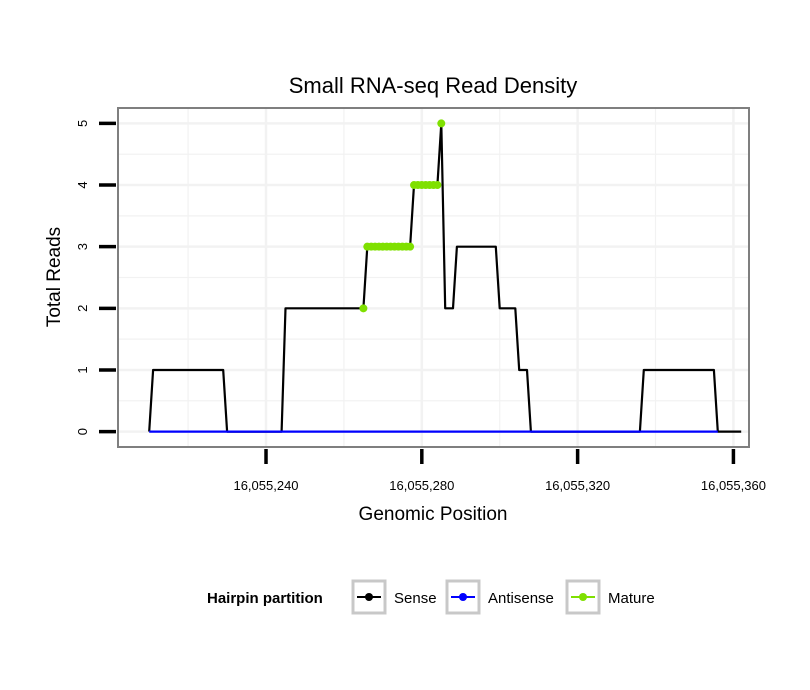 The width and height of the screenshot is (810, 690). I want to click on legend-entry-antisense: Antisense, so click(499, 597).